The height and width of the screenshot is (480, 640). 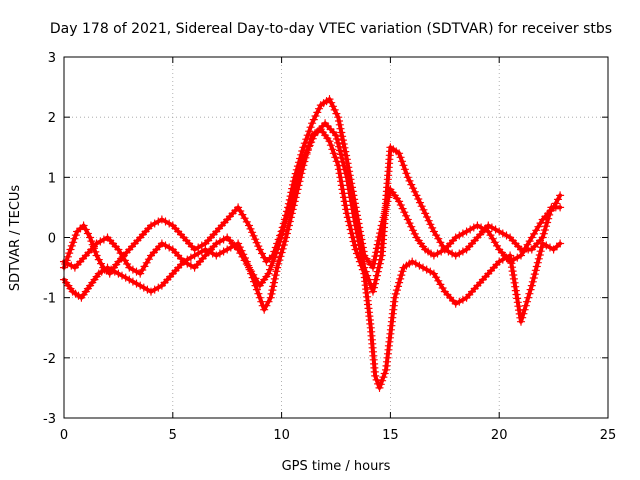 What do you see at coordinates (52, 58) in the screenshot?
I see `y-tick-label: 3` at bounding box center [52, 58].